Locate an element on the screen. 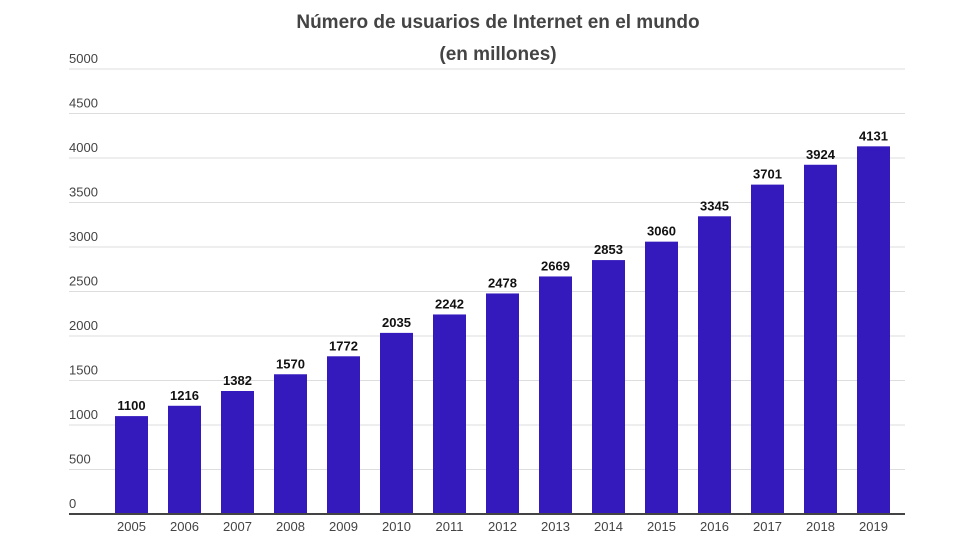 Image resolution: width=953 pixels, height=542 pixels. y-tick-label: 0 is located at coordinates (72, 503).